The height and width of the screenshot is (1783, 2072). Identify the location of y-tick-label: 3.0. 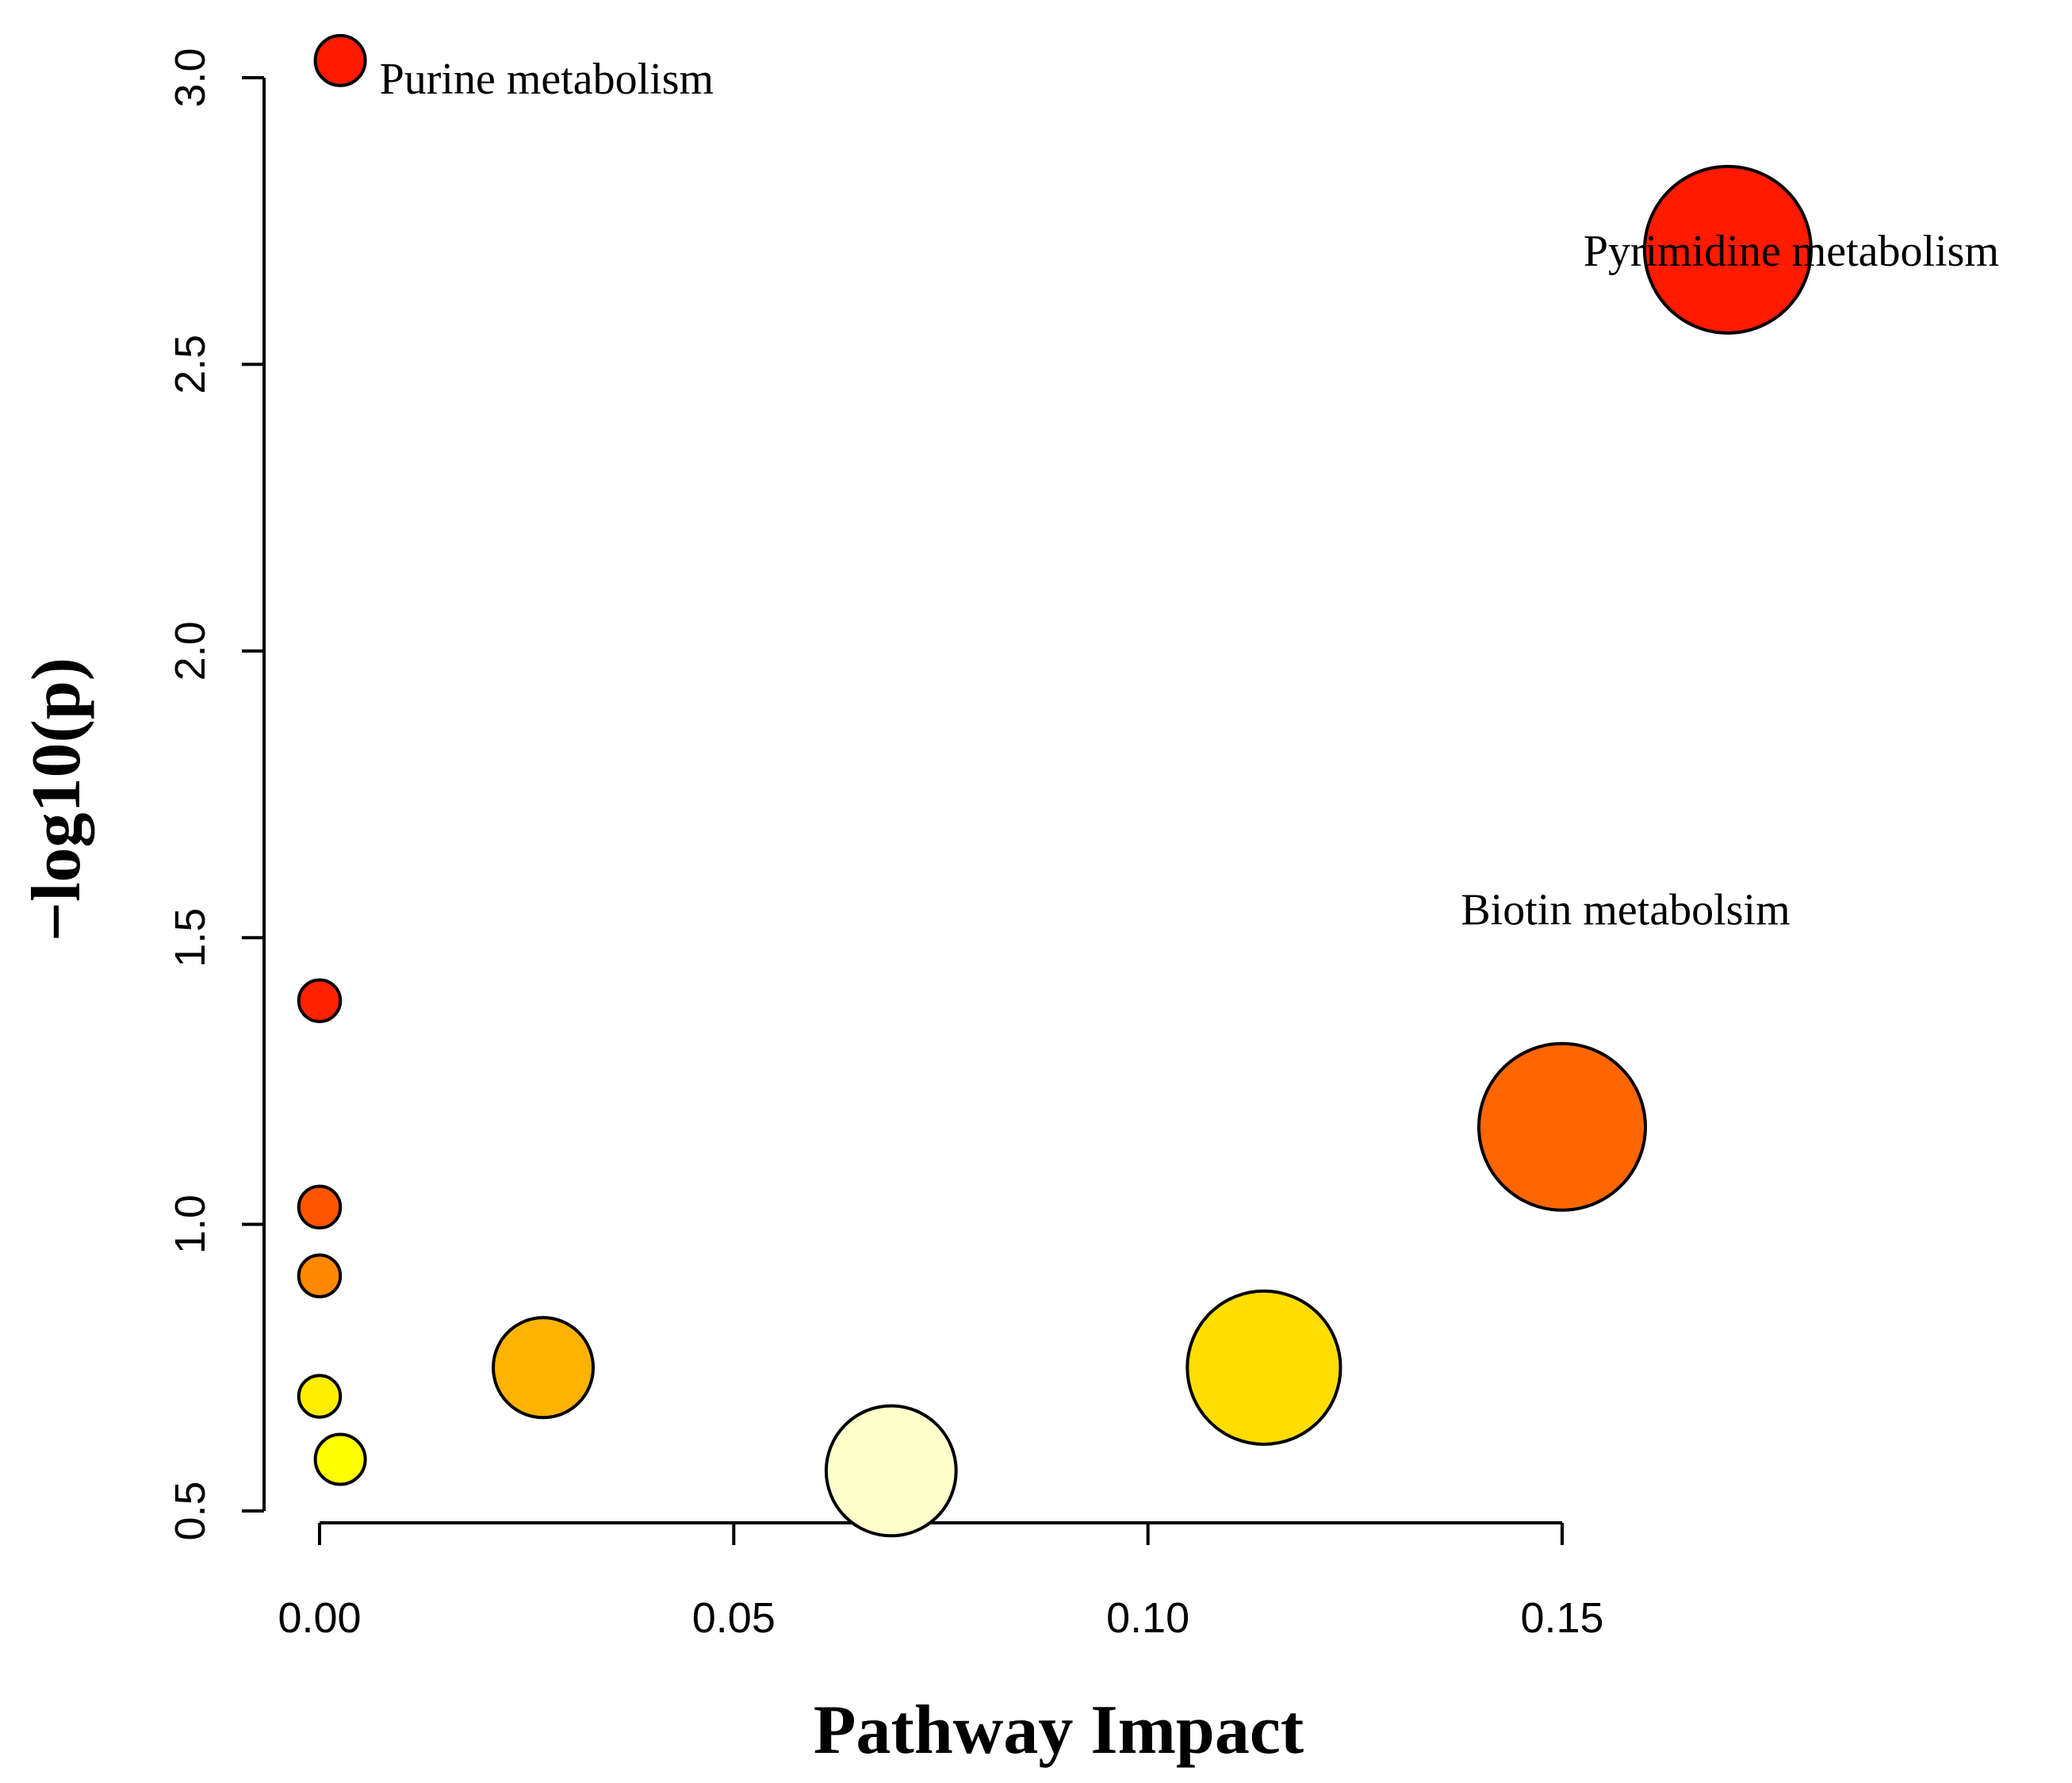
(190, 78).